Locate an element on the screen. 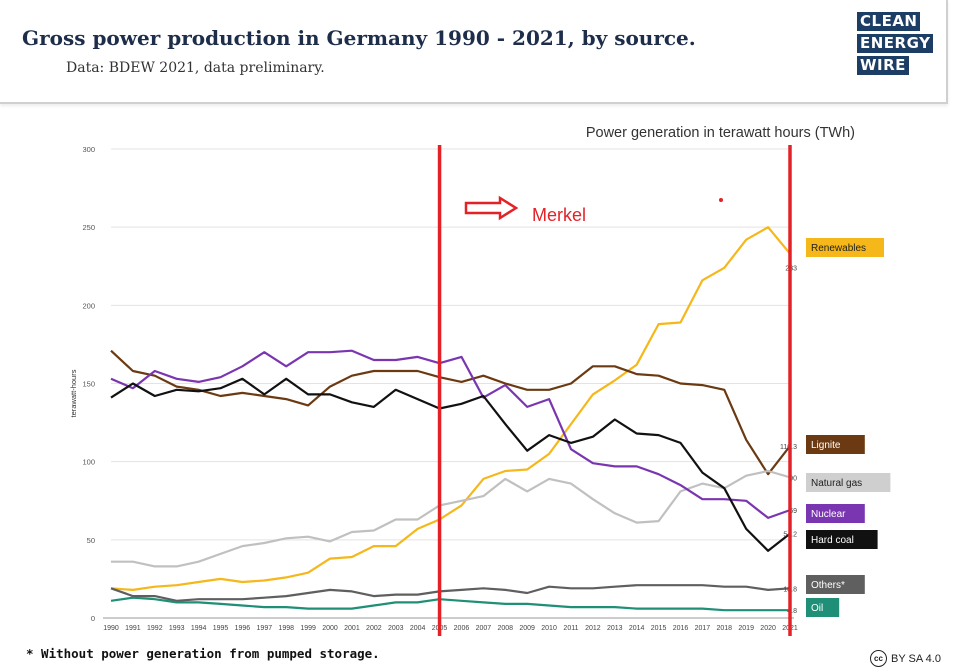 This screenshot has height=672, width=956. x-tick-label: 2016 is located at coordinates (681, 628).